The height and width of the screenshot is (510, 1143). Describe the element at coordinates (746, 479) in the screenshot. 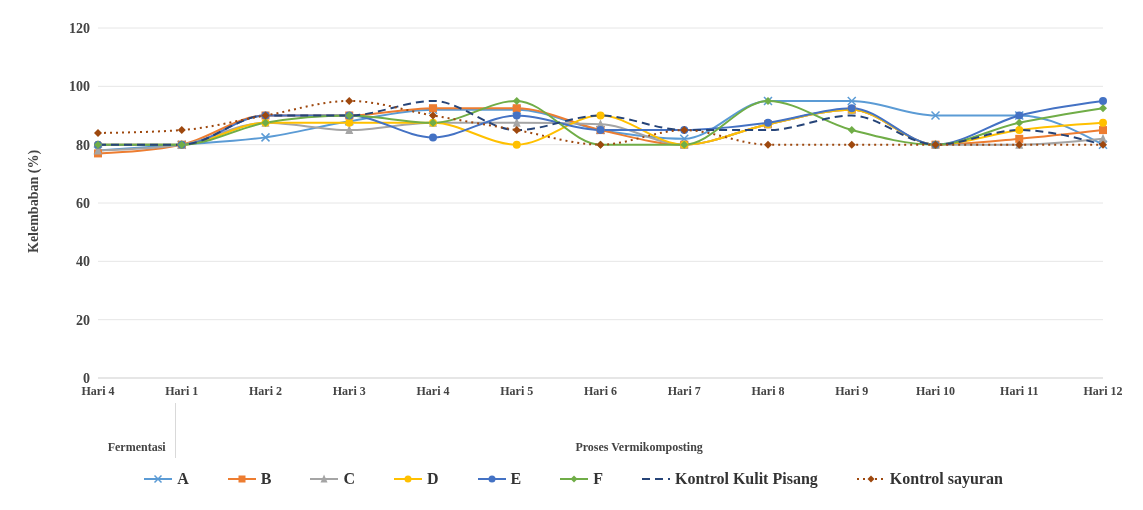

I see `legend-label: Kontrol Kulit Pisang` at that location.